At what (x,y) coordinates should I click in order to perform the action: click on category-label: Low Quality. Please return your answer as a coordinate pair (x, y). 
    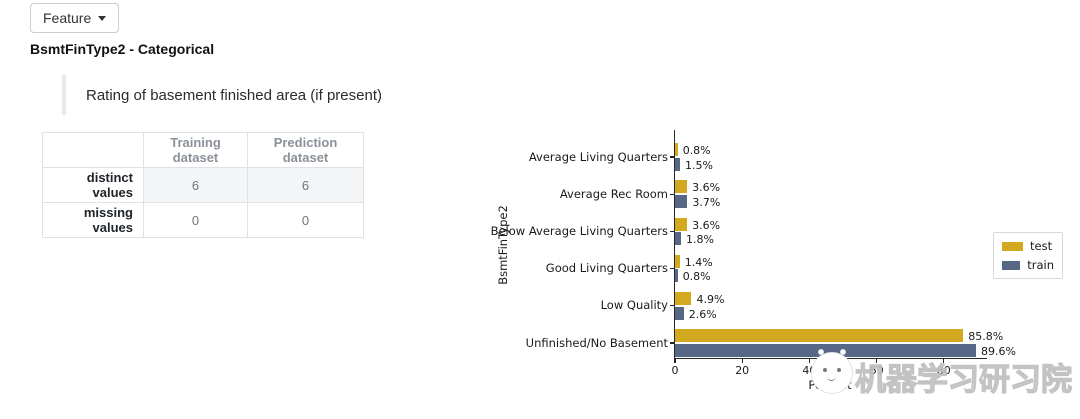
    Looking at the image, I should click on (634, 305).